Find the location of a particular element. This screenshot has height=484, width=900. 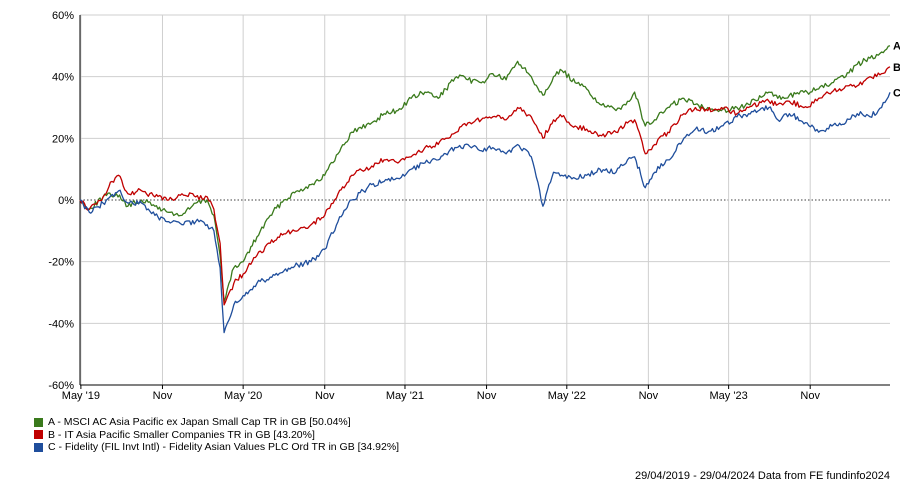

legend-swatch-b is located at coordinates (38, 435).